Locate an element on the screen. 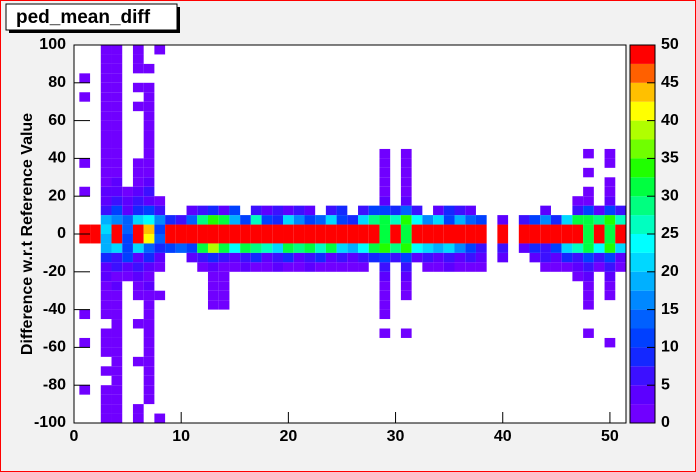 The image size is (696, 472). x-tick-label: 30 is located at coordinates (396, 436).